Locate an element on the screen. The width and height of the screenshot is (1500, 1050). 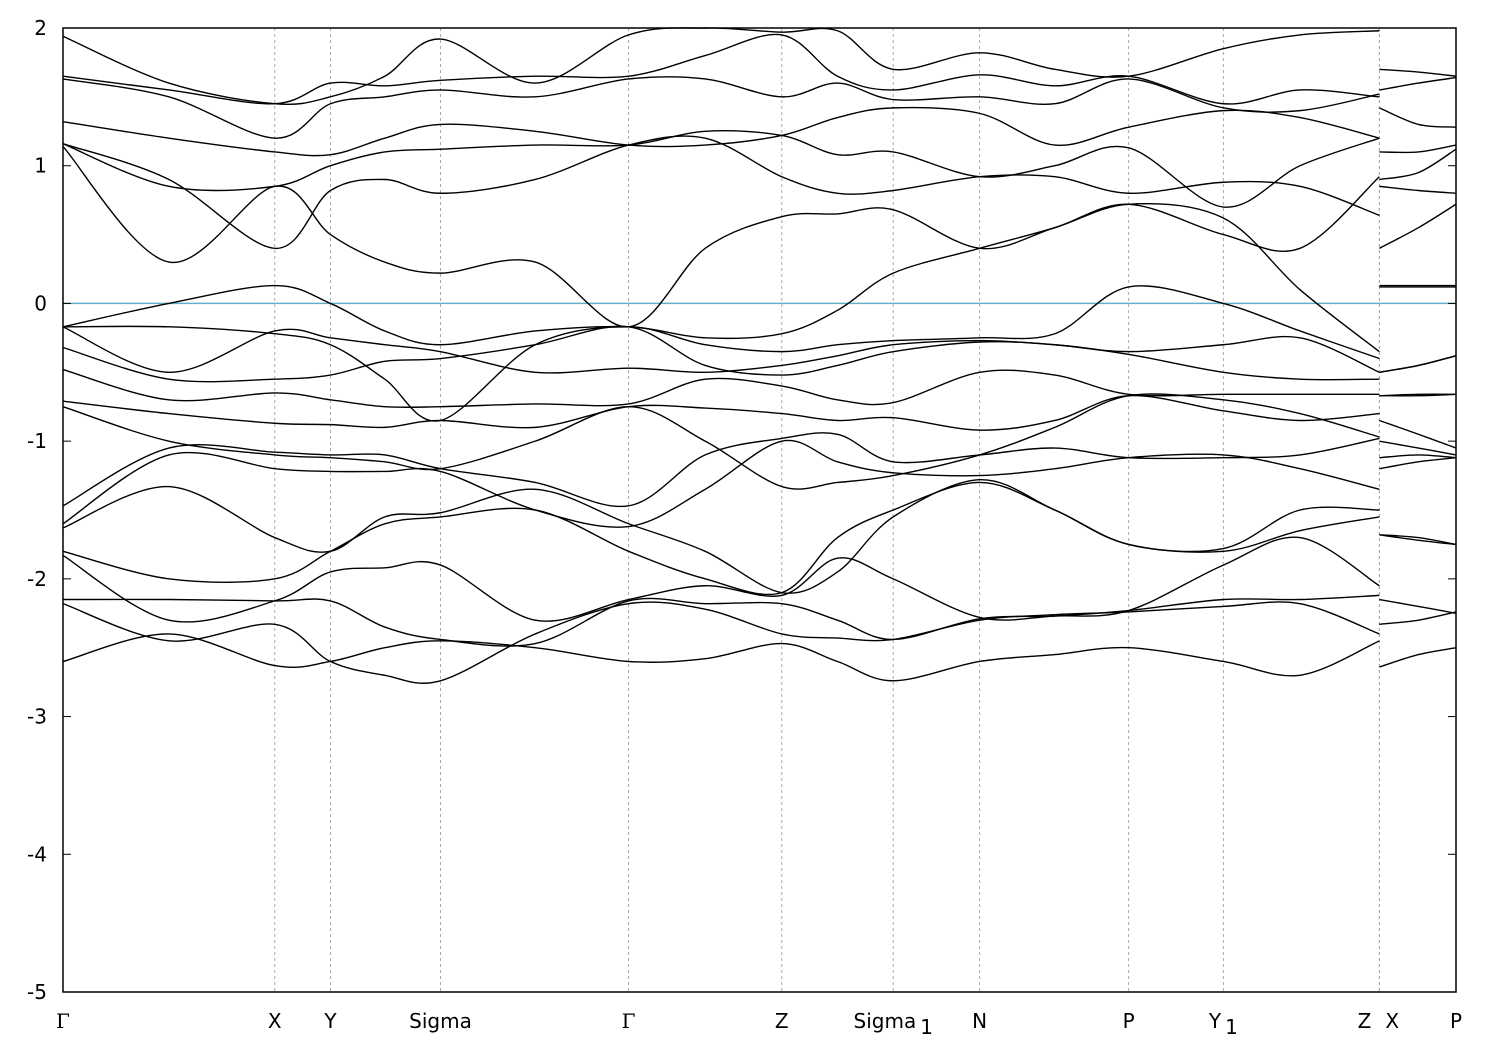
x-tick-label: N is located at coordinates (979, 1021).